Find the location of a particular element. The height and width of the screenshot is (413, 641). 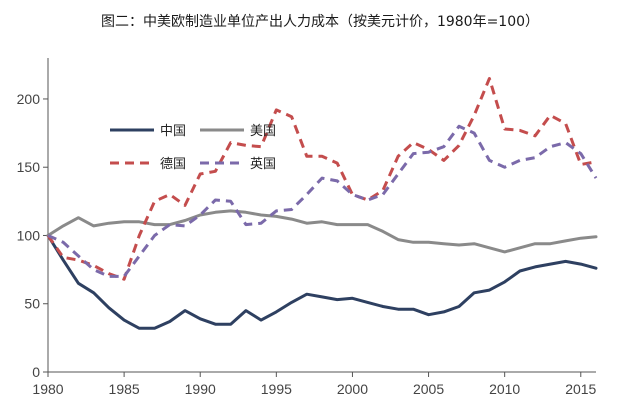

x-tick-label: 2010 is located at coordinates (504, 389).